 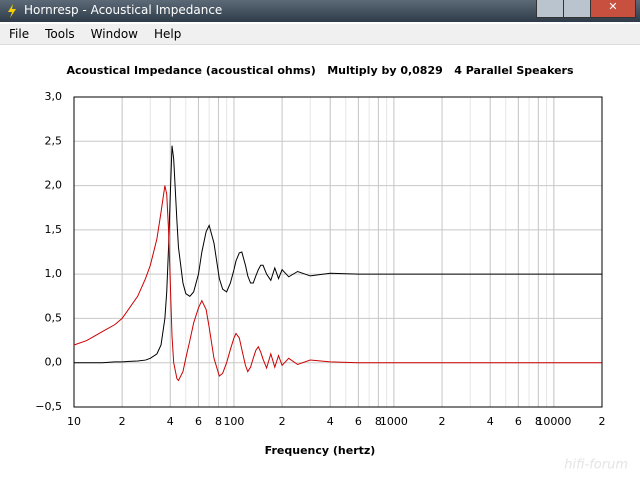 I want to click on x-axis-label: Frequency (hertz), so click(x=320, y=450).